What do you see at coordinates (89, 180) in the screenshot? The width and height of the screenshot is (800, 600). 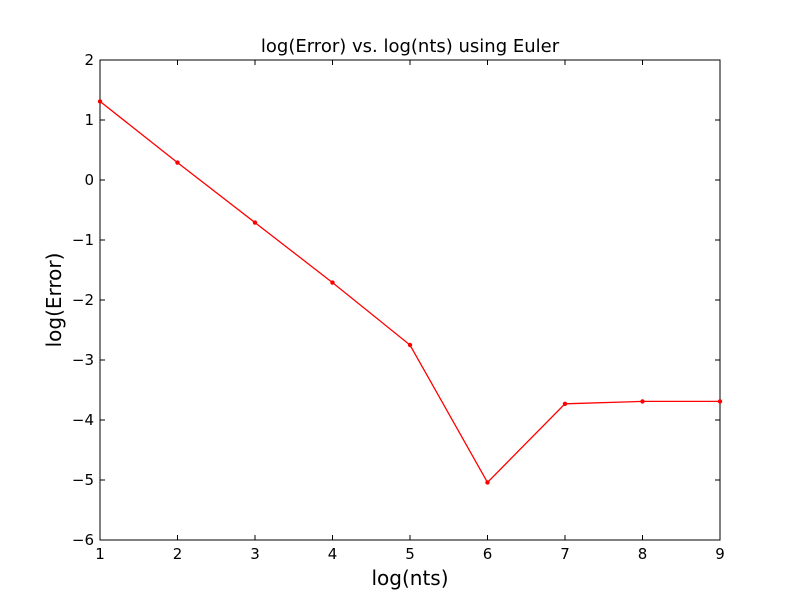 I see `y-tick-label: 0` at bounding box center [89, 180].